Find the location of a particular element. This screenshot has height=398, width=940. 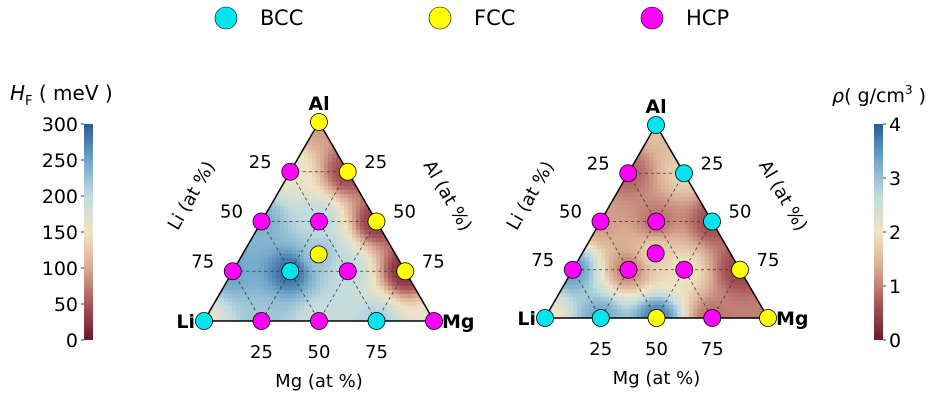

colorbar-hf-label: HF ( meV ) is located at coordinates (61, 95).